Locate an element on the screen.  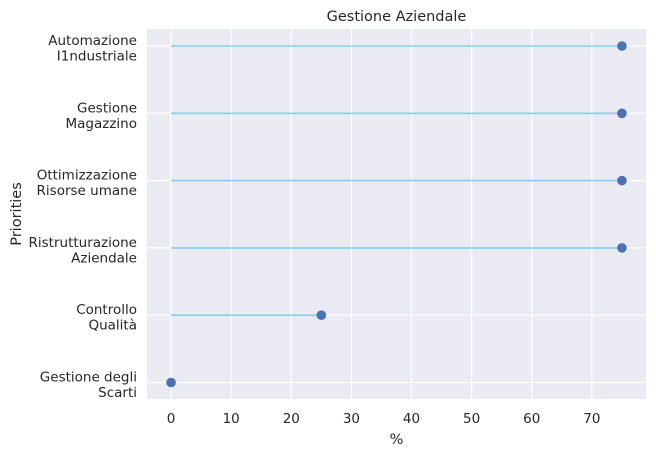
x-tick-label: 20 is located at coordinates (291, 419).